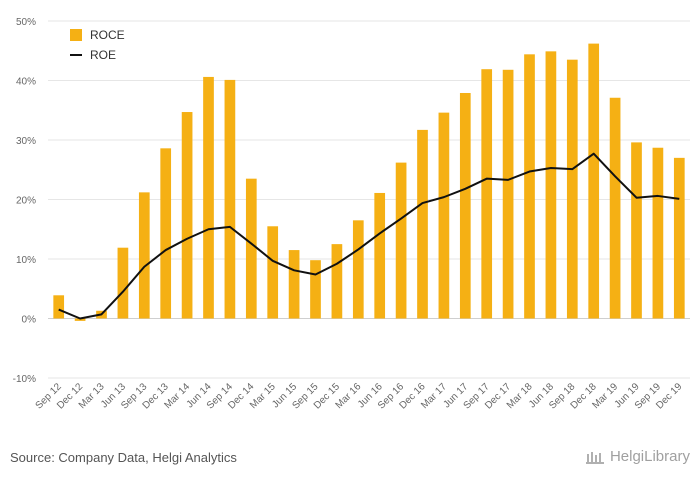  What do you see at coordinates (123, 457) in the screenshot?
I see `source-note: Source: Company Data, Helgi Analytics` at bounding box center [123, 457].